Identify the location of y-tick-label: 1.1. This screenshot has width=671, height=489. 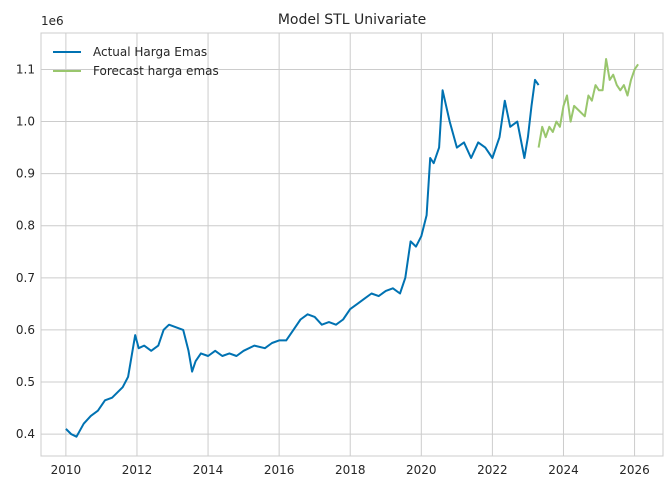
(25, 69).